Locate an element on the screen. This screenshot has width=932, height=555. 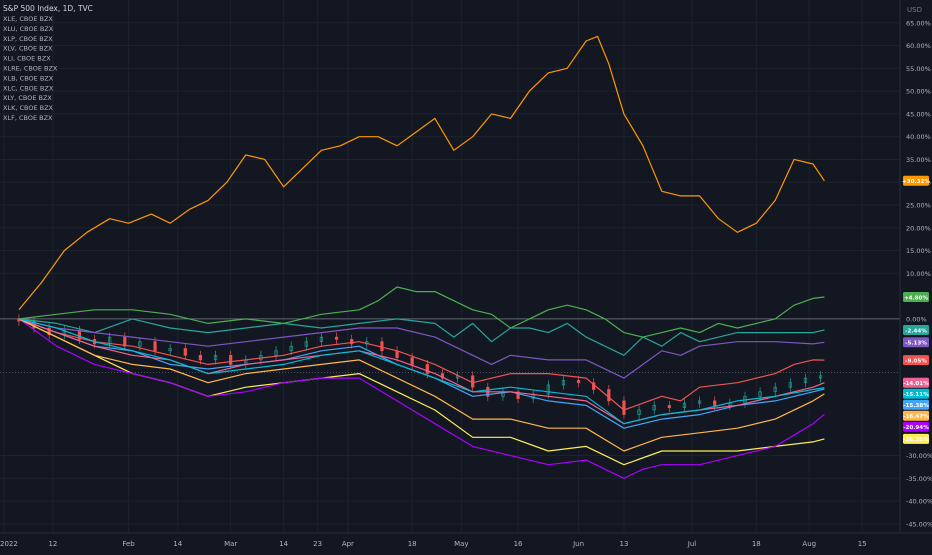
last-value-label: -15.38% is located at coordinates (916, 406).